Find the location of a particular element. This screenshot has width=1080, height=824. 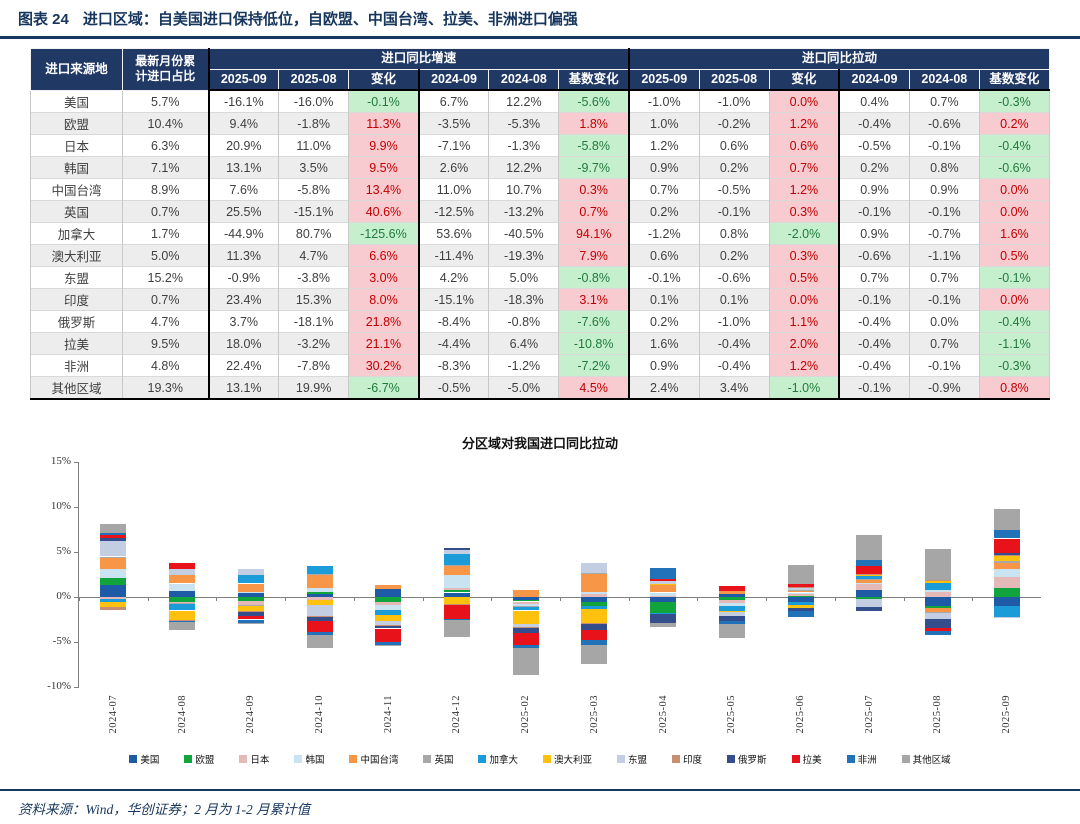

value-cell: -3.5% is located at coordinates (454, 123).